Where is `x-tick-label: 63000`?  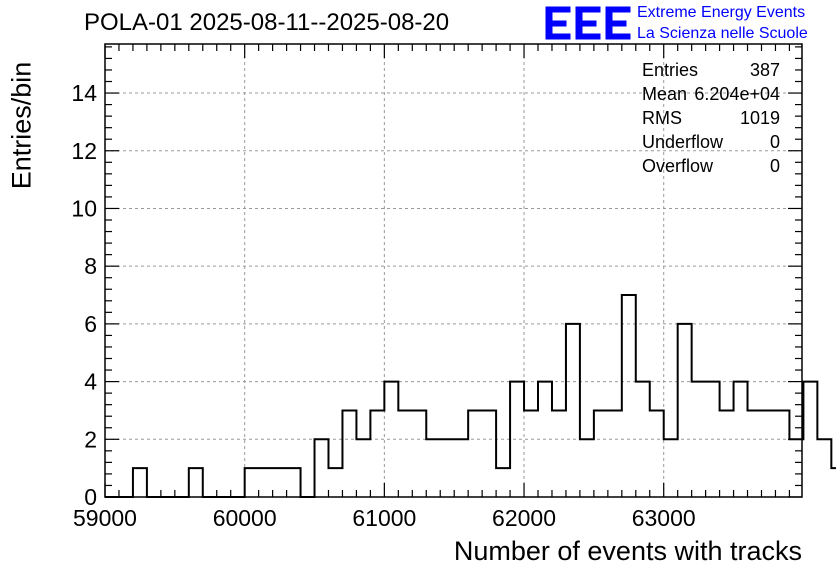 x-tick-label: 63000 is located at coordinates (664, 518).